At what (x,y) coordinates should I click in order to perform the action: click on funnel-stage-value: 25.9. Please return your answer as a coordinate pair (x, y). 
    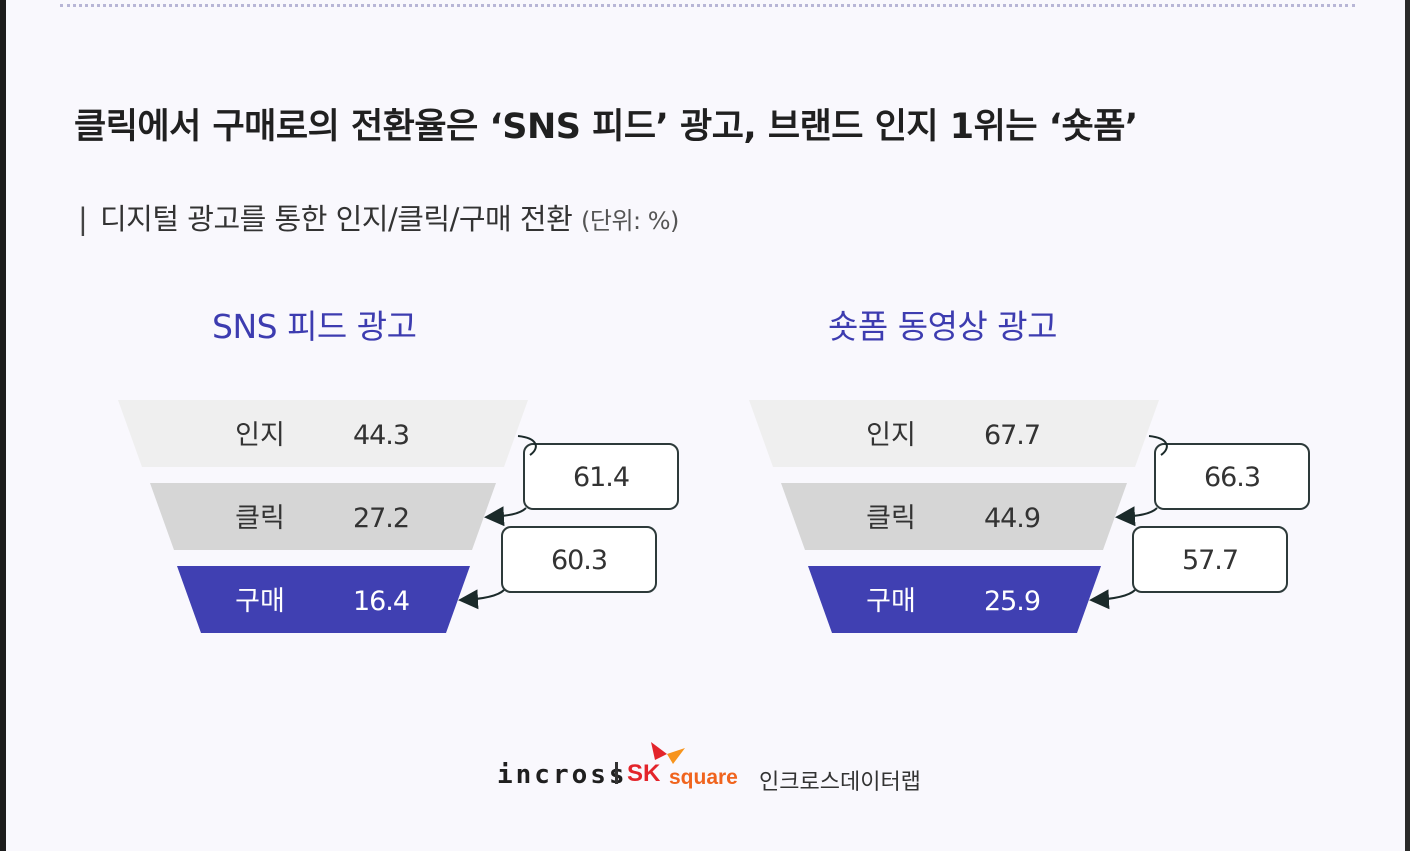
    Looking at the image, I should click on (1012, 601).